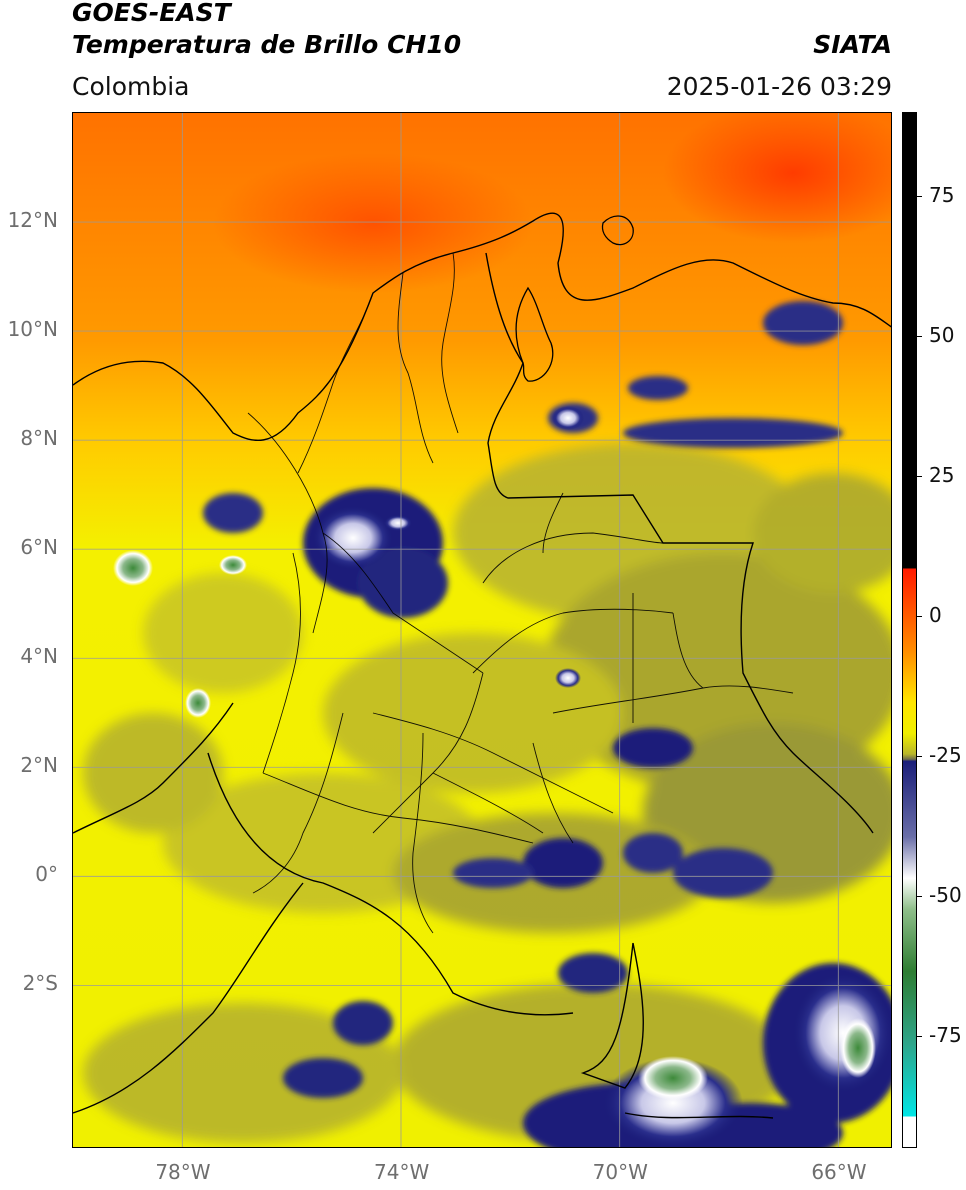  What do you see at coordinates (32, 329) in the screenshot?
I see `lat-tick-label: 10°N` at bounding box center [32, 329].